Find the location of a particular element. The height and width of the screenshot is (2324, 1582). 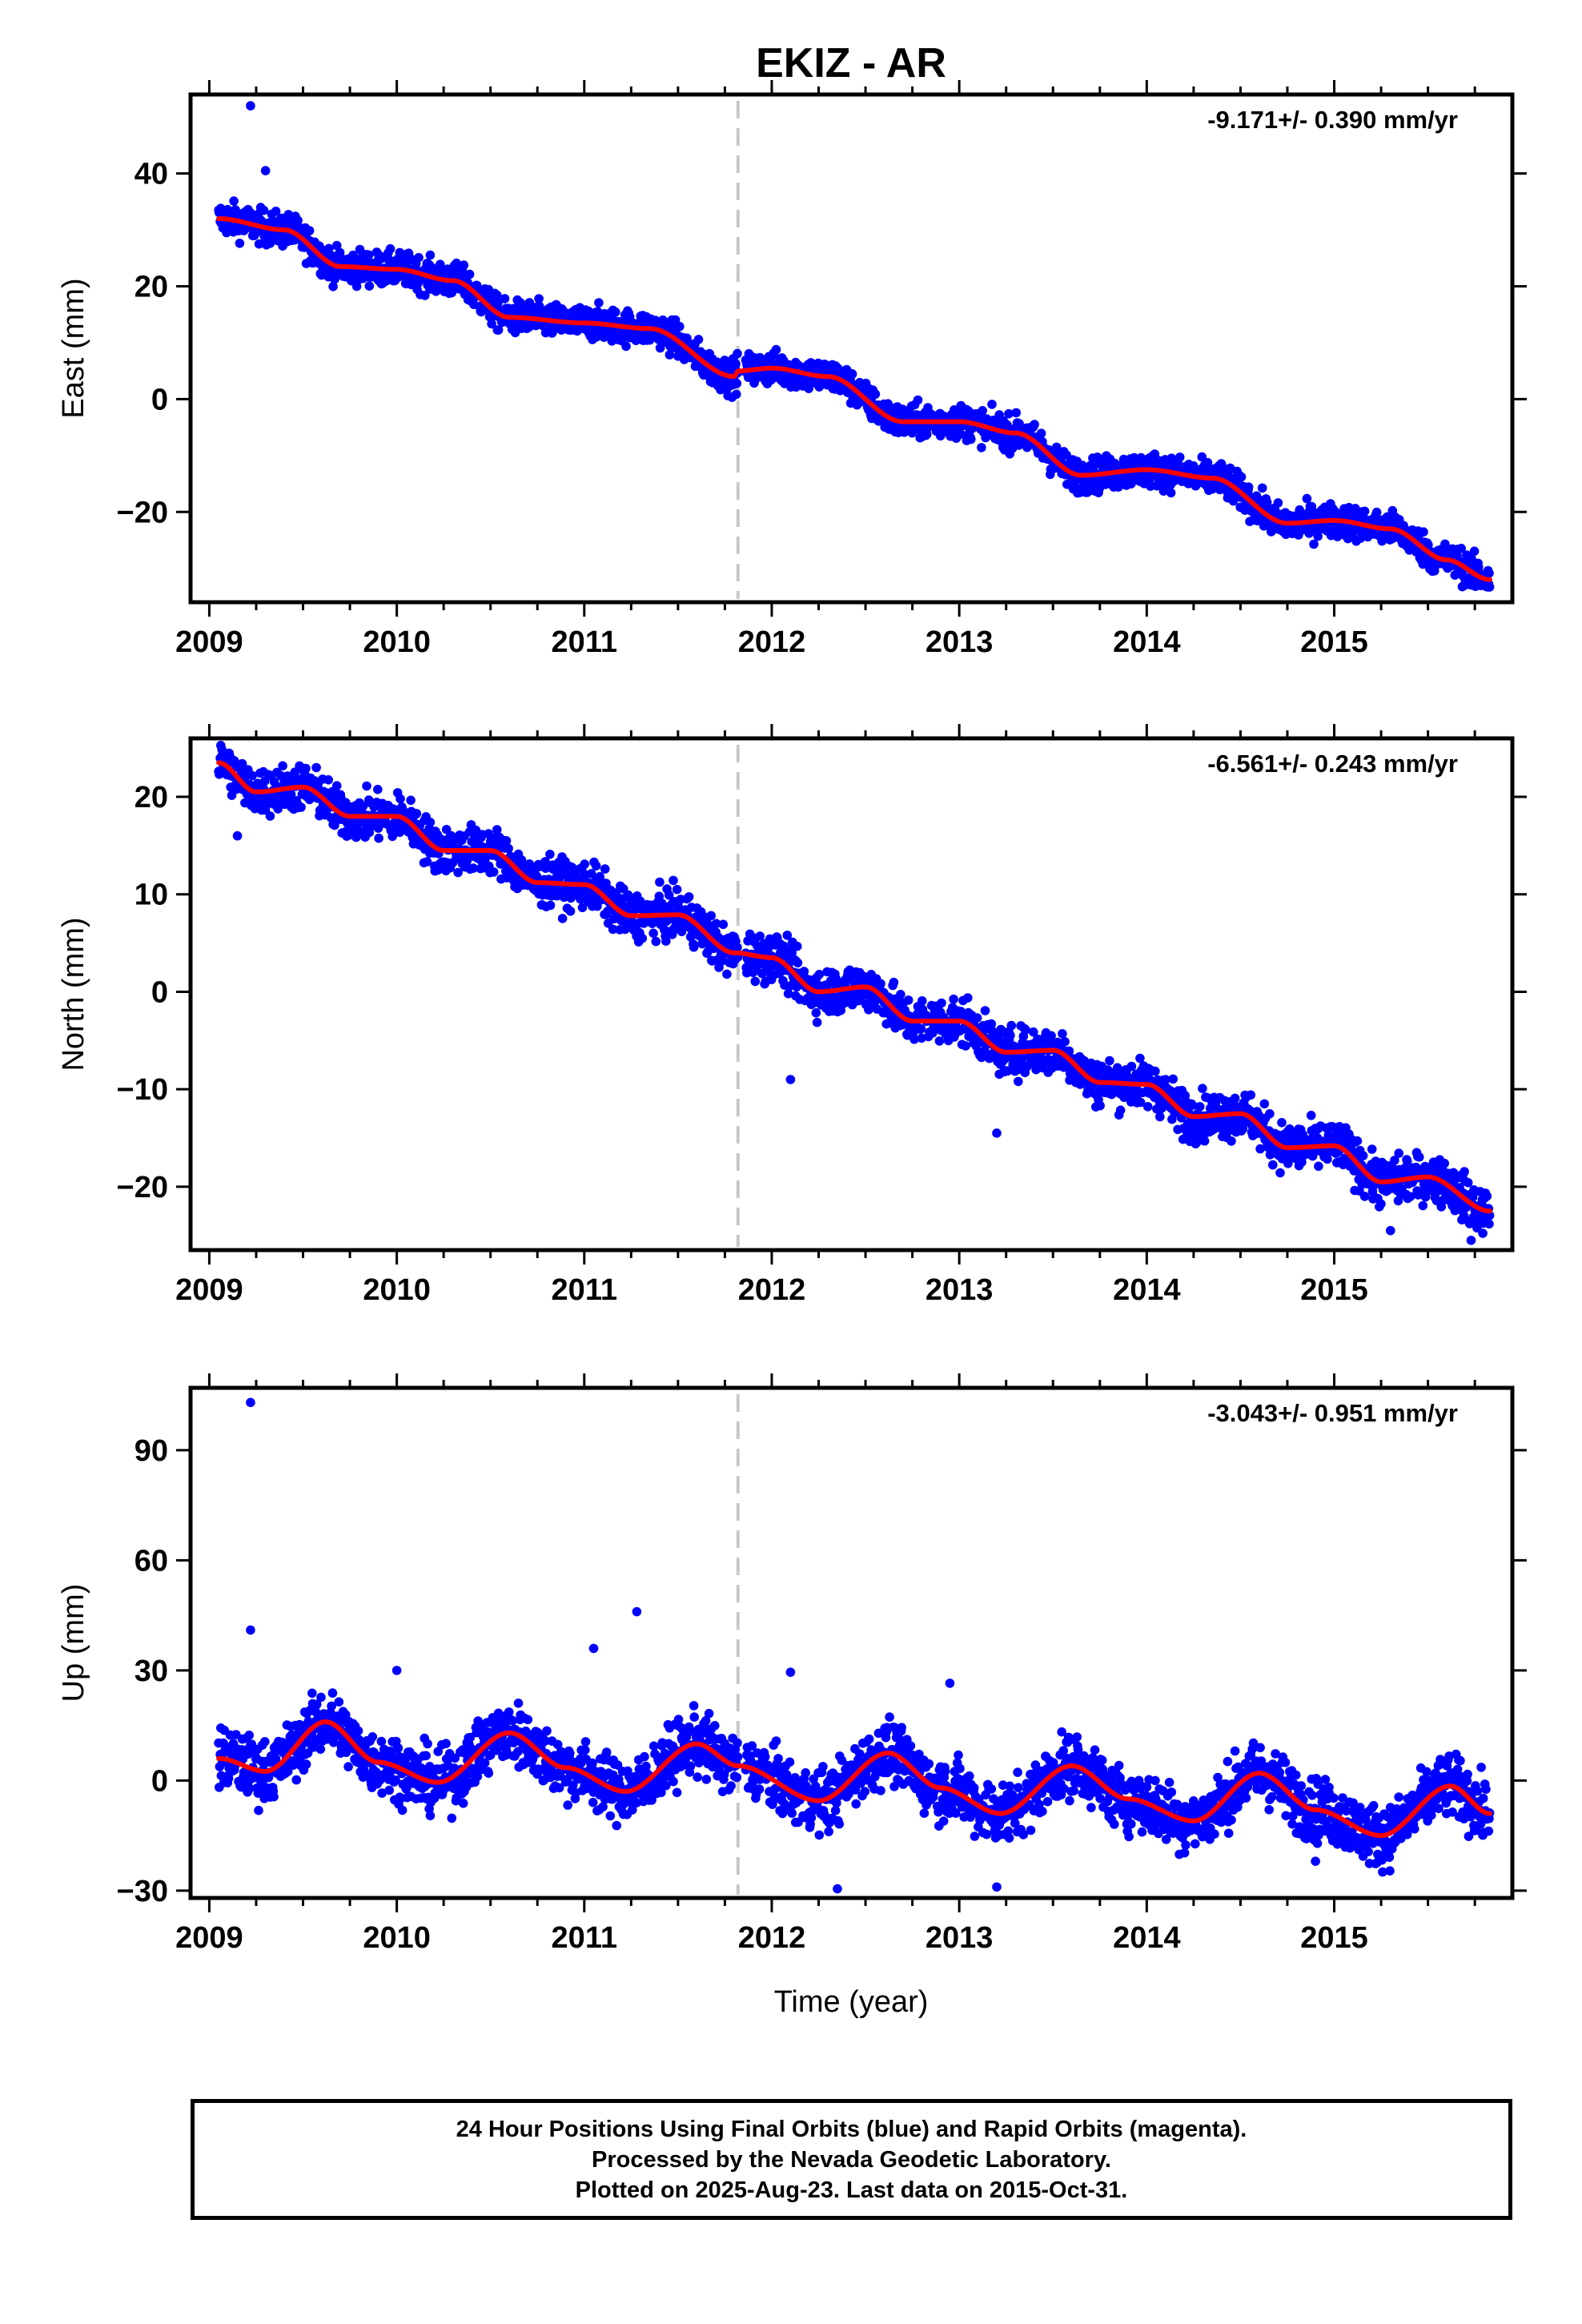

x-tick-label: 2012 is located at coordinates (772, 1290).